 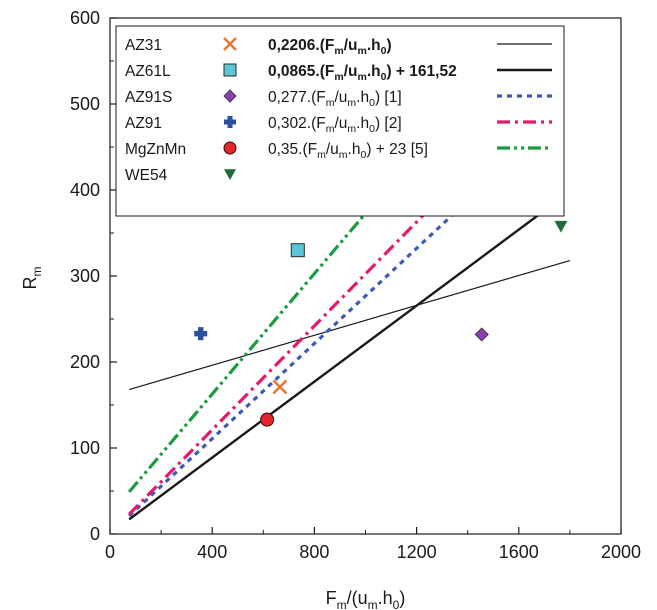 What do you see at coordinates (397, 149) in the screenshot?
I see `equation-text: ) + 23 [5]` at bounding box center [397, 149].